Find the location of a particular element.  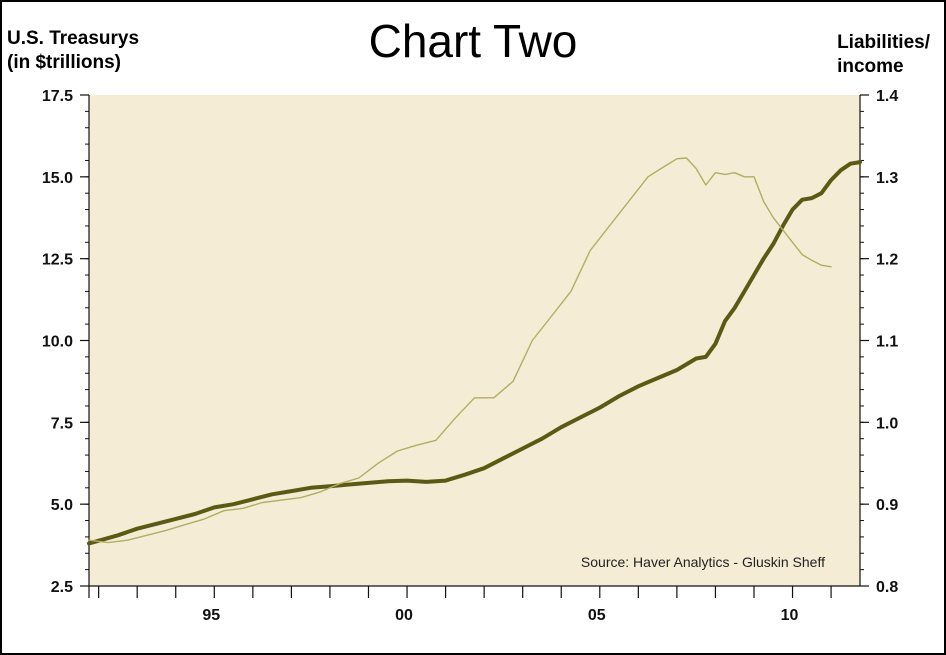

left-axis-label-line-2: (in $trillions) is located at coordinates (64, 62).